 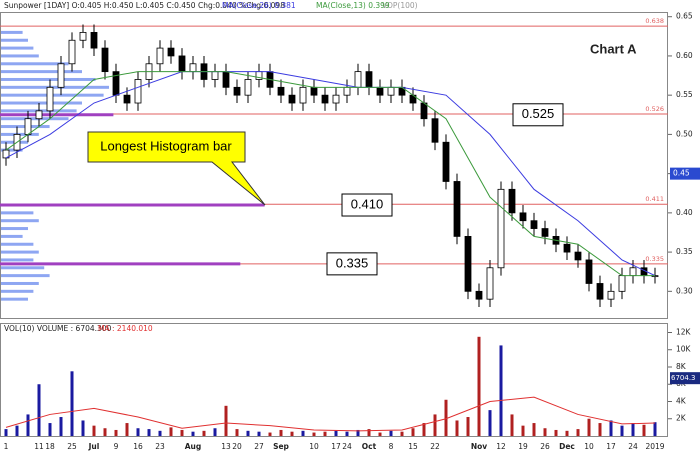 I want to click on x-tick-label: Nov, so click(x=479, y=446).